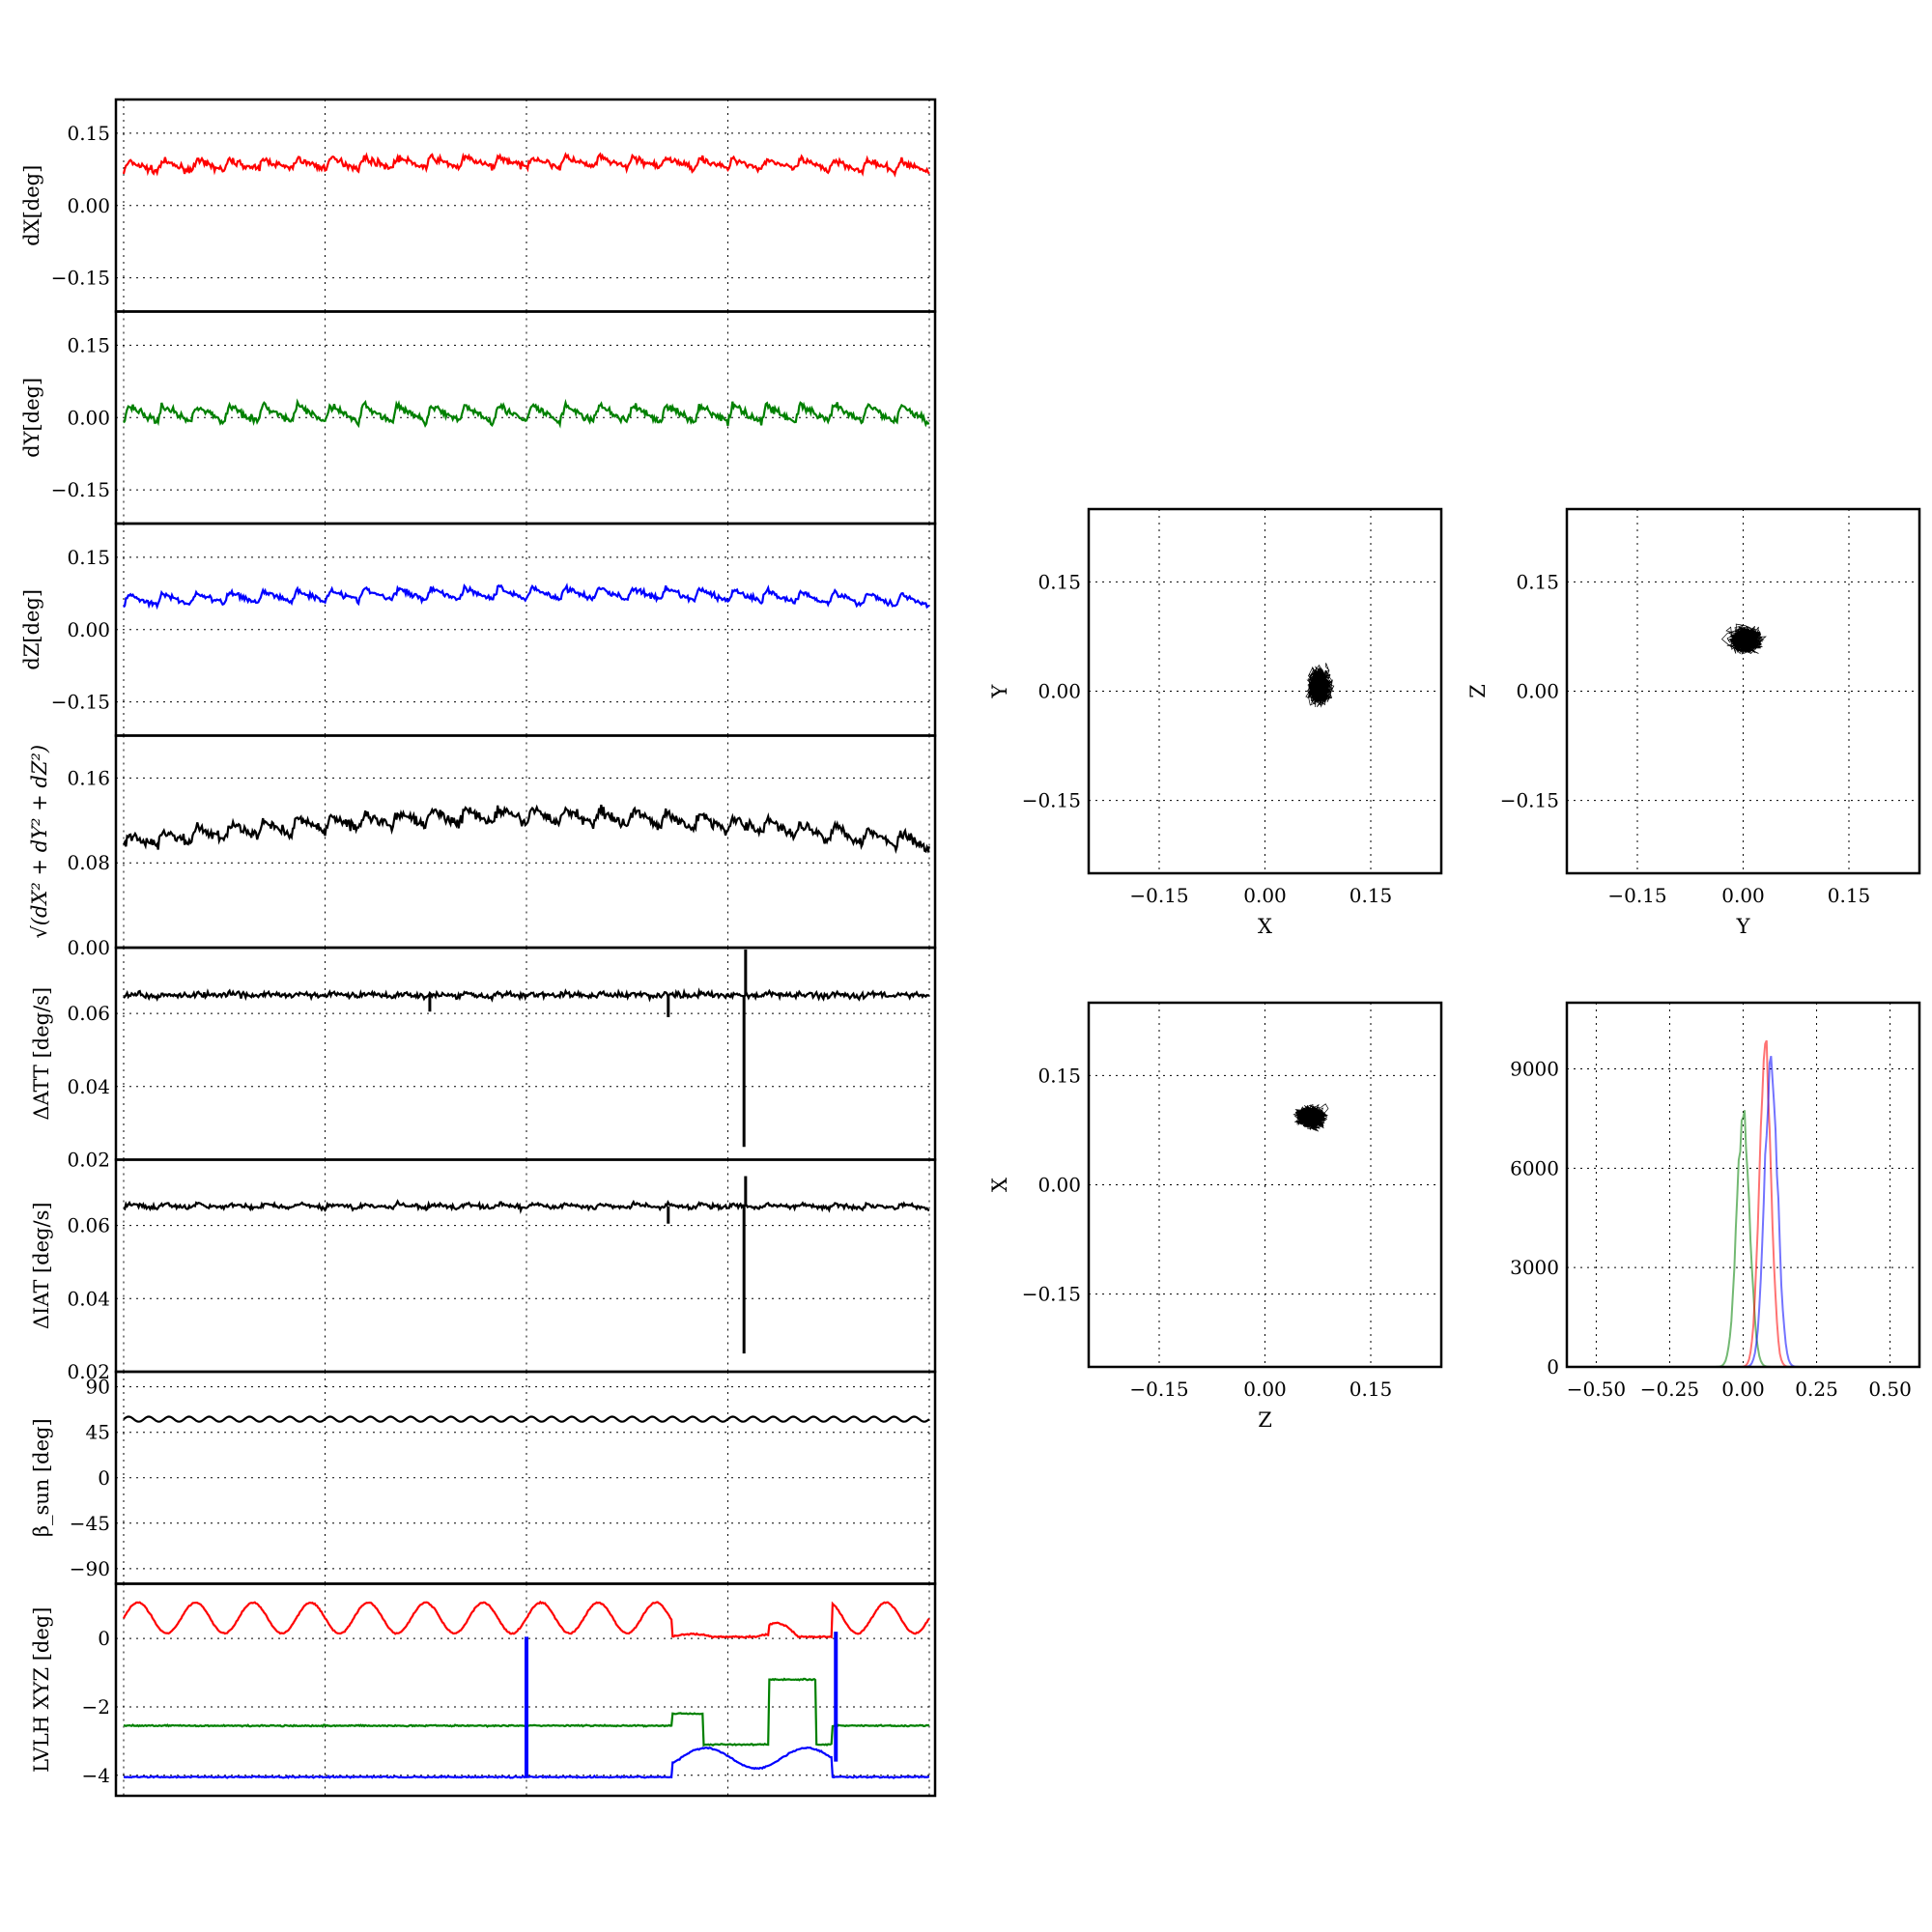 The height and width of the screenshot is (1932, 1932). I want to click on y-tick-label: 0.16, so click(88, 777).